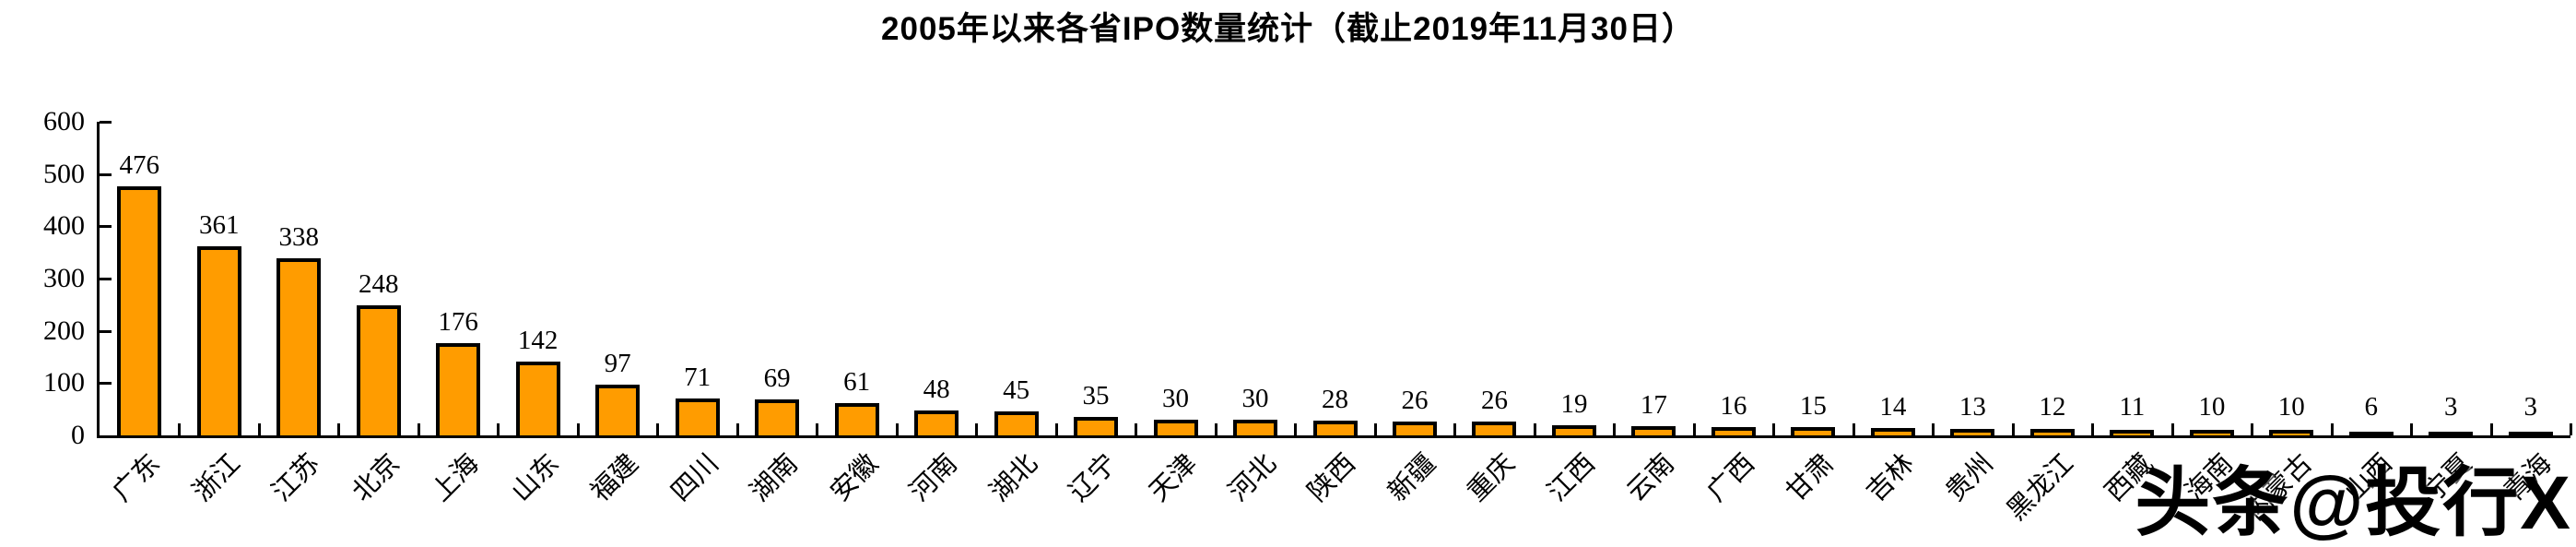 This screenshot has height=547, width=2576. I want to click on x-tick-label: 浙江, so click(216, 478).